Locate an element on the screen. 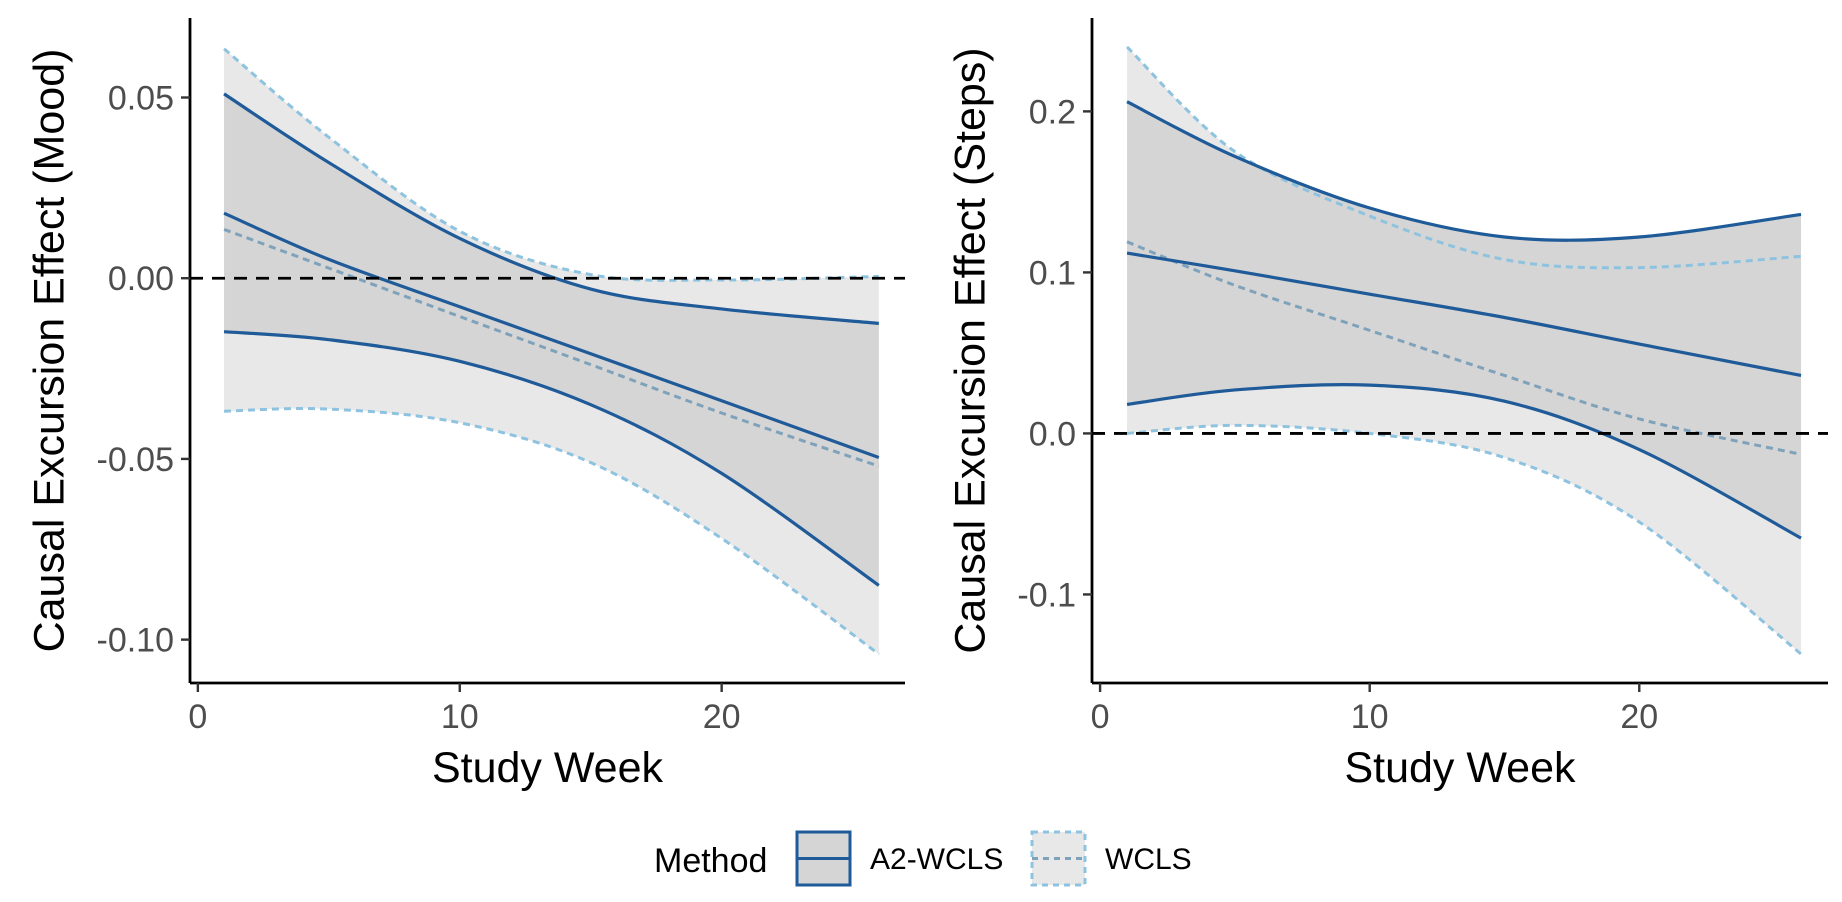 This screenshot has height=902, width=1842. legend-label-wcls: WCLS is located at coordinates (1148, 859).